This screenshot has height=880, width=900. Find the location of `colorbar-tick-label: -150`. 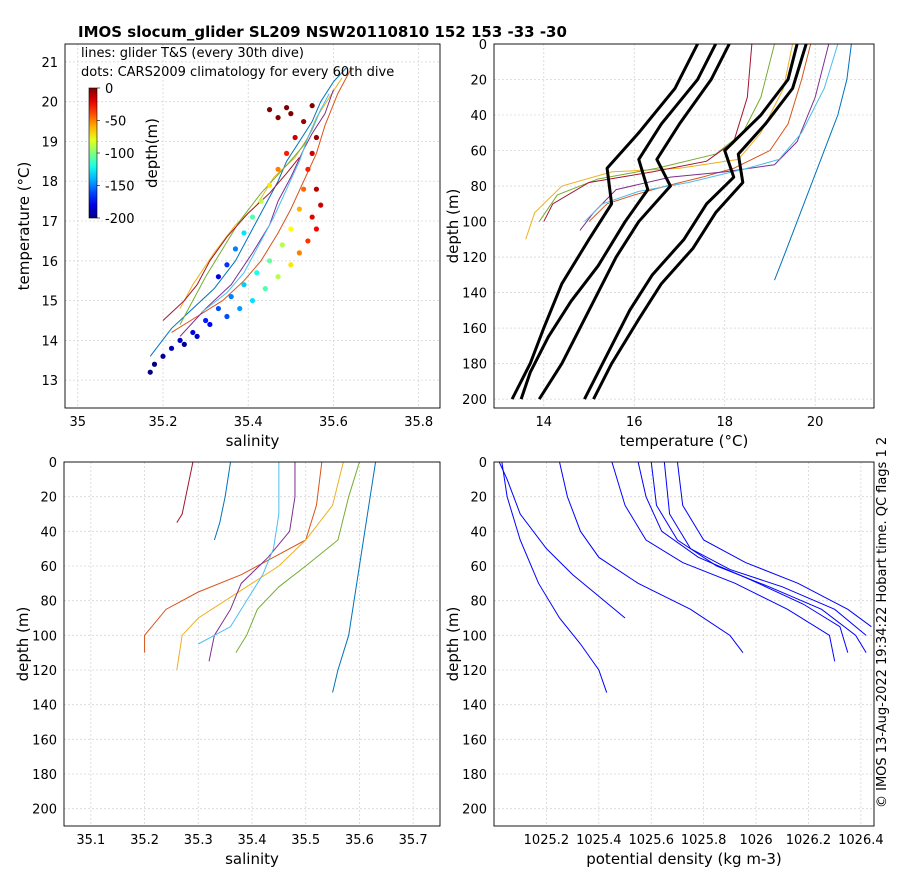

colorbar-tick-label: -150 is located at coordinates (120, 187).